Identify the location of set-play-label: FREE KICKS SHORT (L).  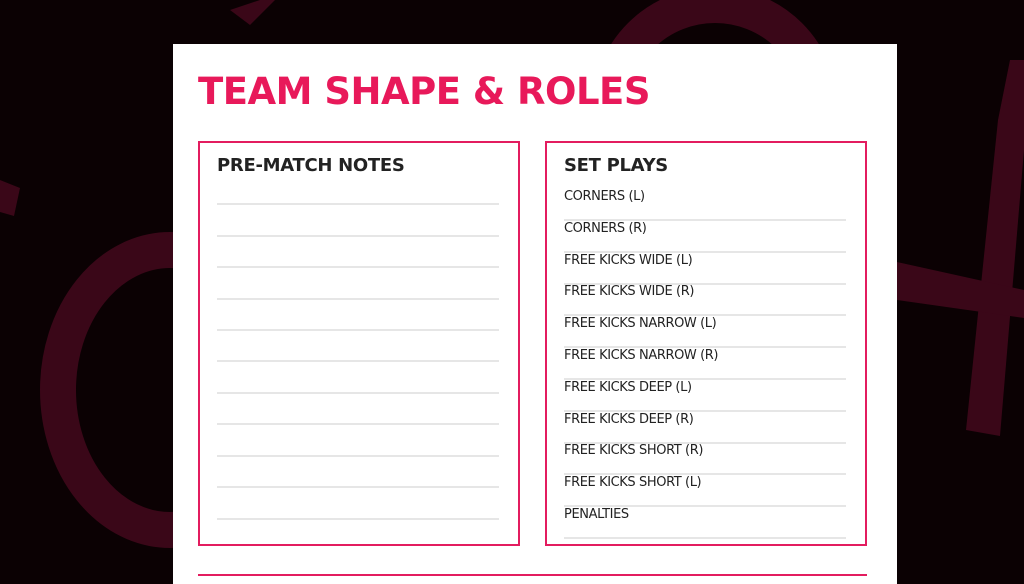
(633, 483).